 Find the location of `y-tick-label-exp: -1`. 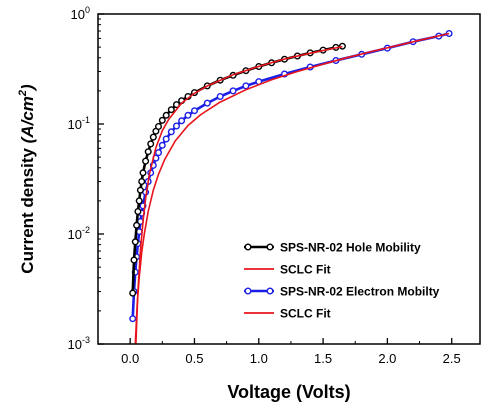

y-tick-label-exp: -1 is located at coordinates (86, 120).